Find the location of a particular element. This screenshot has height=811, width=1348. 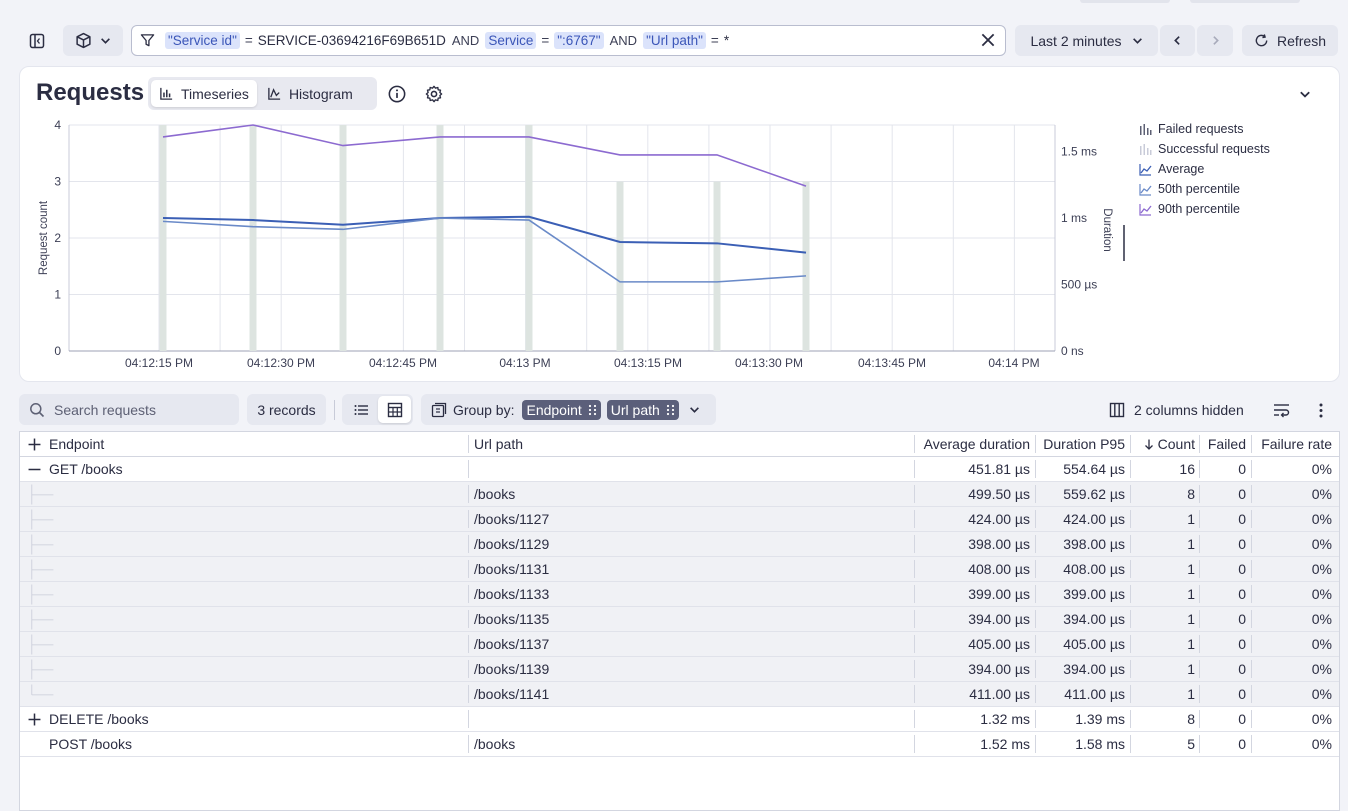

list-view-icon is located at coordinates (360, 409).